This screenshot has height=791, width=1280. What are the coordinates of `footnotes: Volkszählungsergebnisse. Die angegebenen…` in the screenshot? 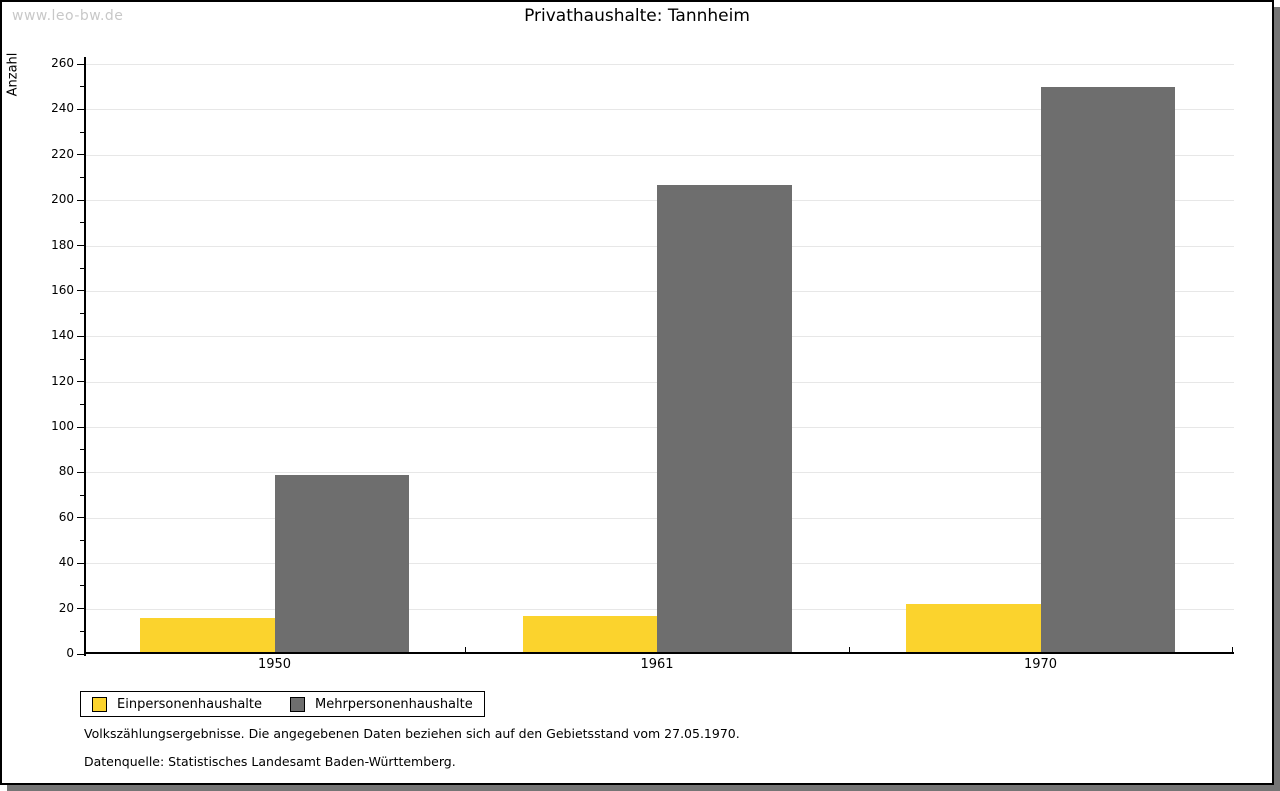 It's located at (412, 754).